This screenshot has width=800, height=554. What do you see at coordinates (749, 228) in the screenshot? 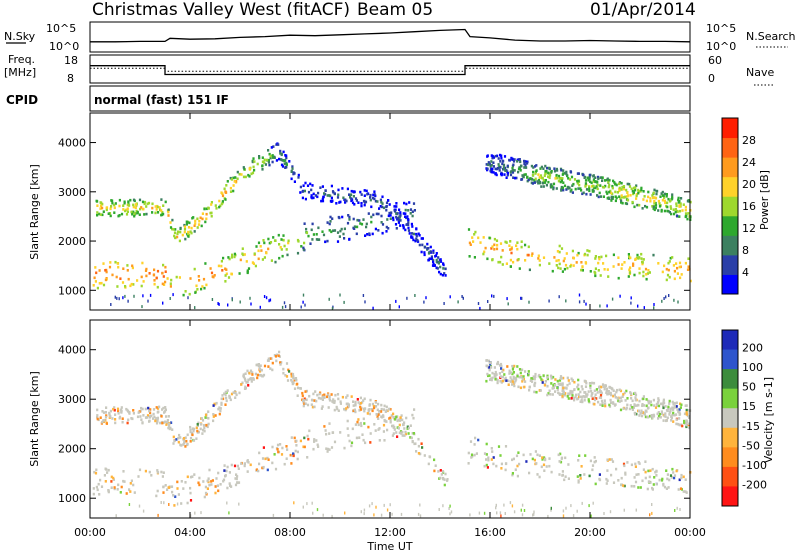
I see `colorbar-tick-label: 12` at bounding box center [749, 228].